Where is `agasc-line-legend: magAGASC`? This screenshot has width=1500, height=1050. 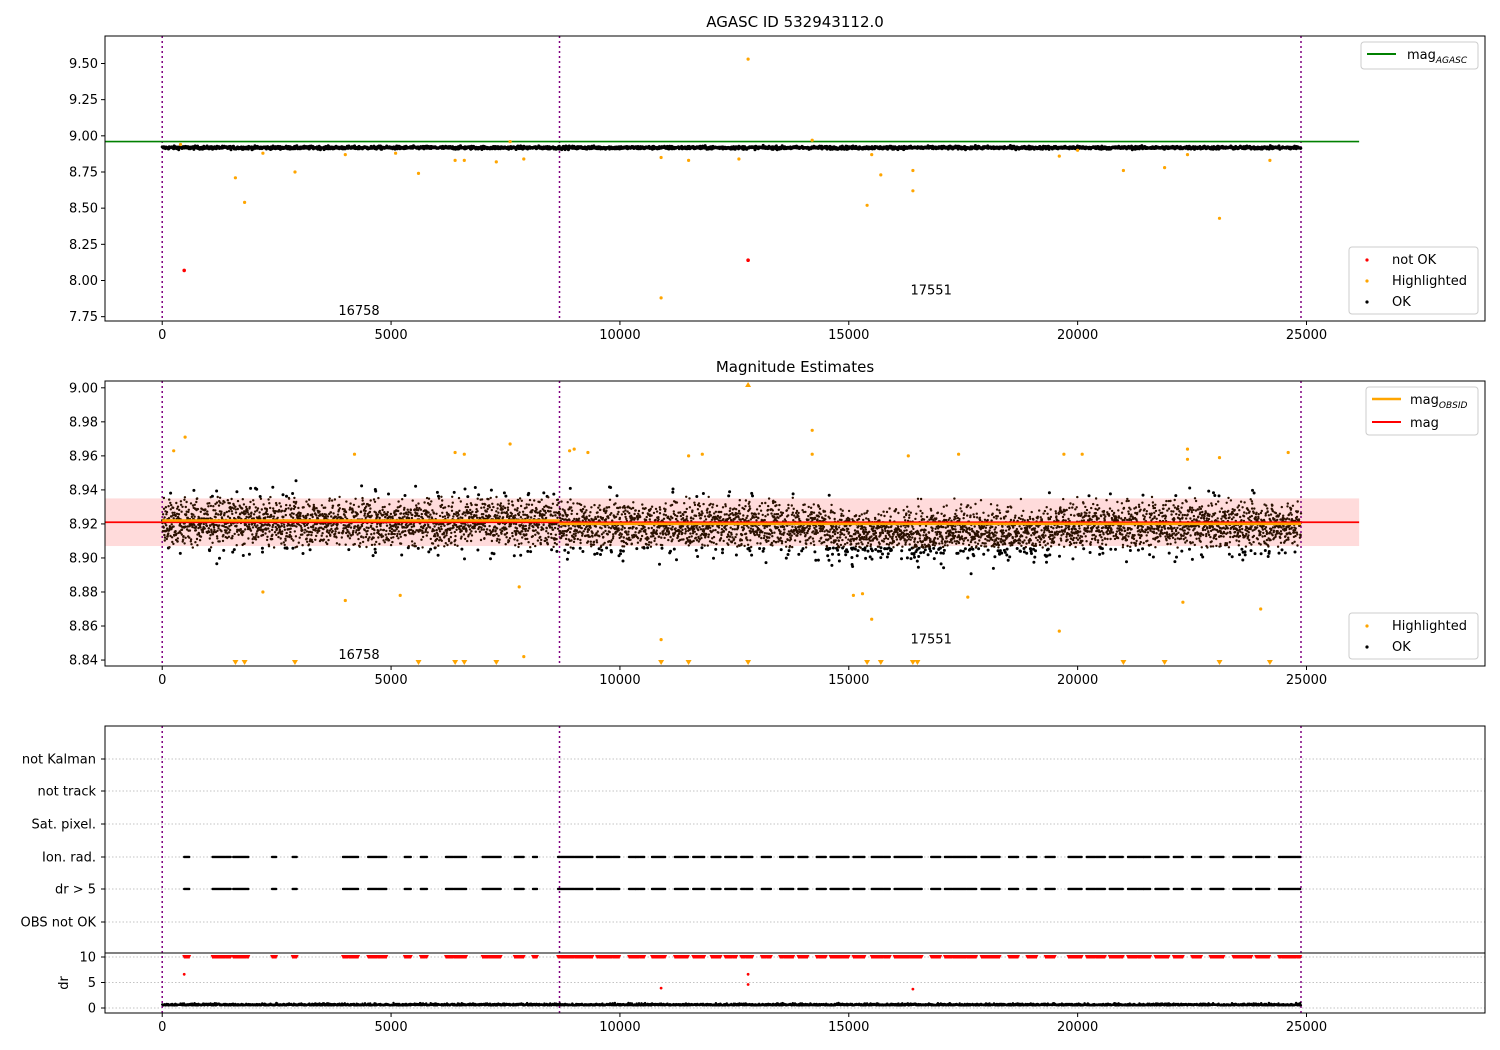
agasc-line-legend: magAGASC is located at coordinates (1419, 55).